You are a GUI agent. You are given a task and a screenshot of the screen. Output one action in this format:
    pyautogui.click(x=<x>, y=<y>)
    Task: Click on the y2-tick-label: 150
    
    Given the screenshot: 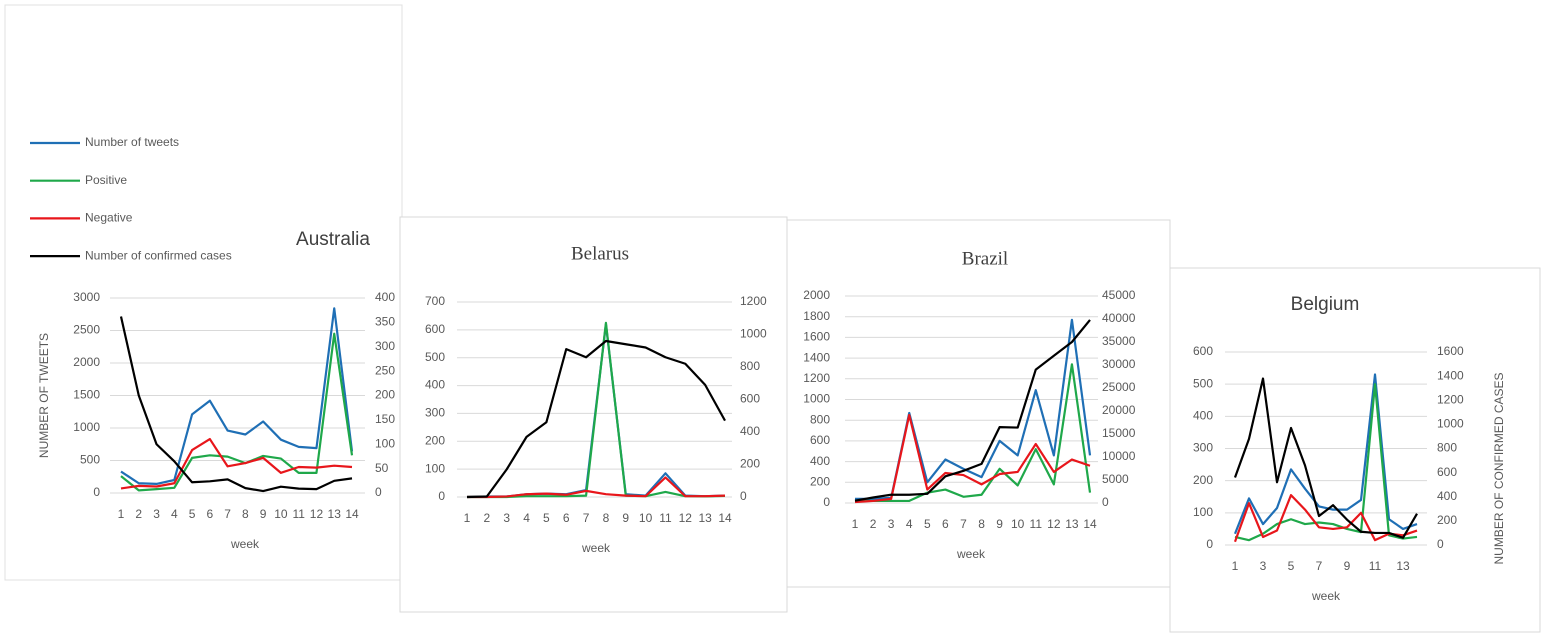 What is the action you would take?
    pyautogui.click(x=385, y=419)
    